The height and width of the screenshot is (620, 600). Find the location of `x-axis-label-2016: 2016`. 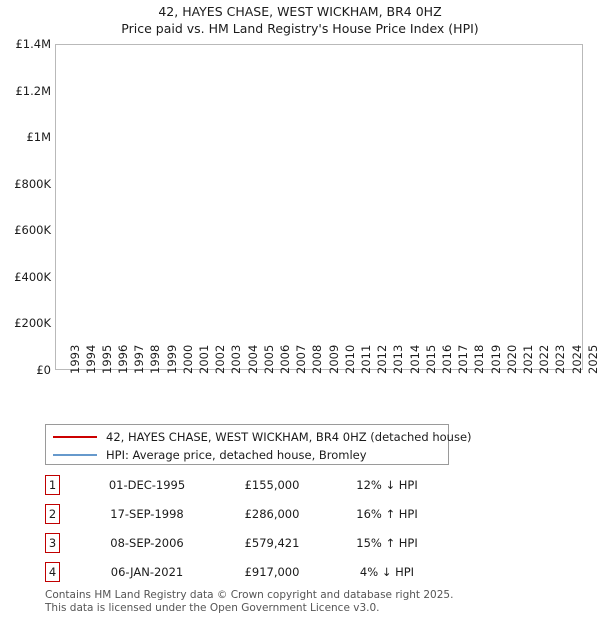

x-axis-label-2016: 2016 is located at coordinates (447, 359).